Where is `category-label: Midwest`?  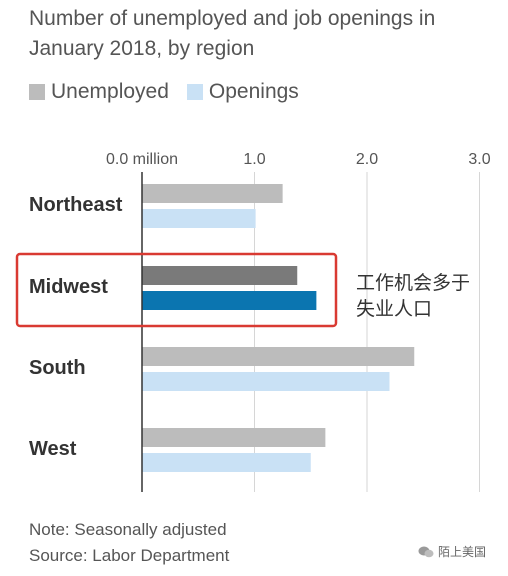
category-label: Midwest is located at coordinates (68, 287).